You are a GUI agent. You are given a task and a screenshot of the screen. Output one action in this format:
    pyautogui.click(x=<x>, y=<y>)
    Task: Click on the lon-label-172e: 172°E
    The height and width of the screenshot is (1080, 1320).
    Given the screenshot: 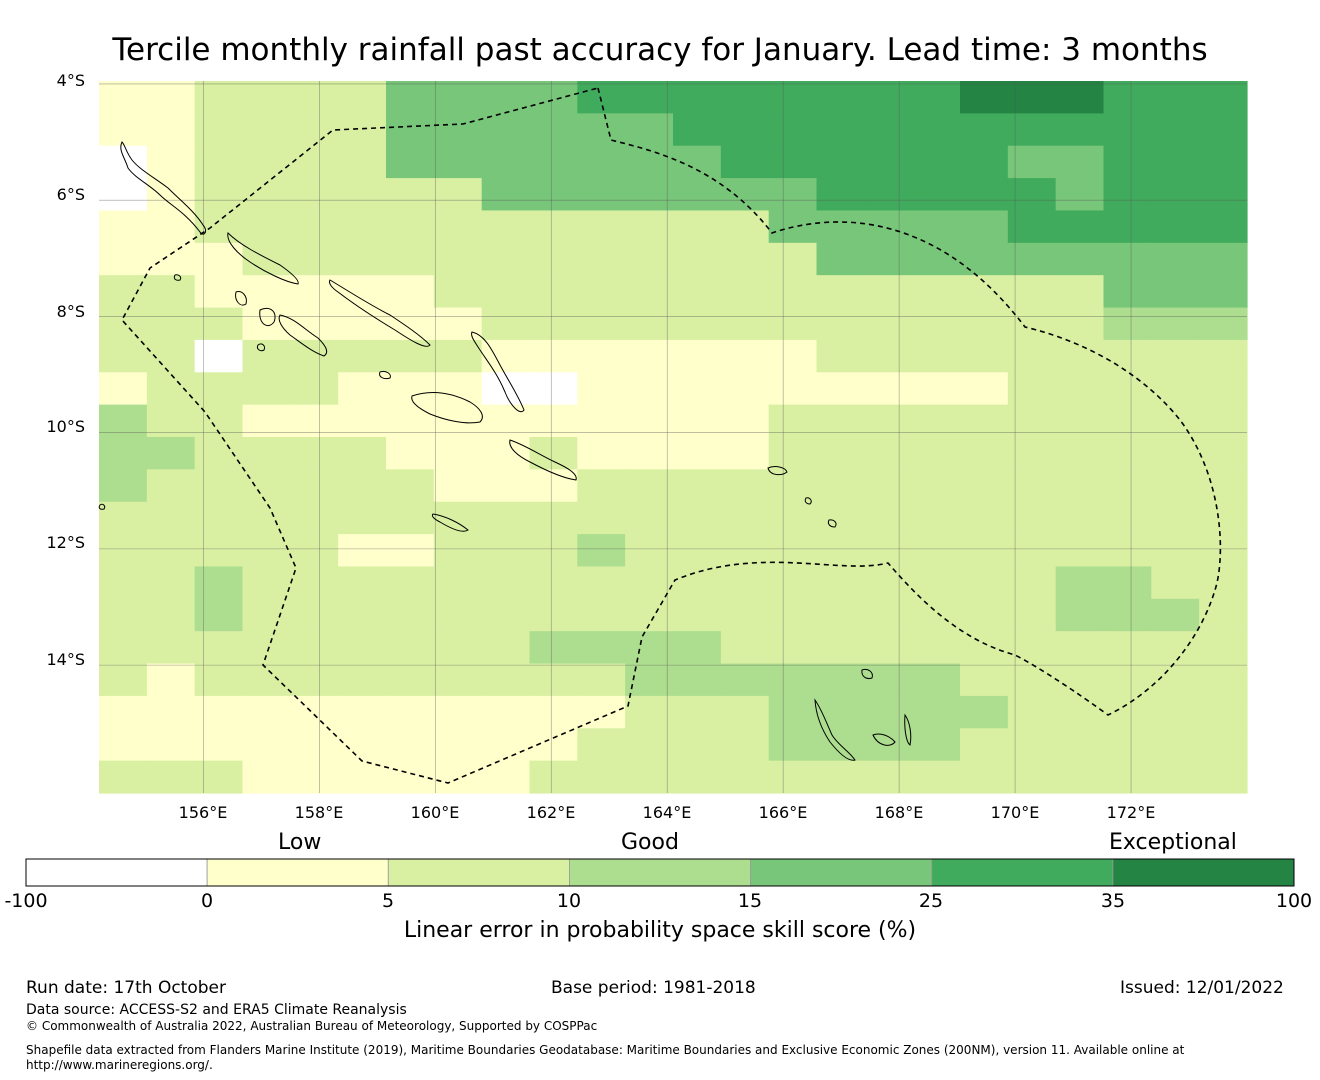 What is the action you would take?
    pyautogui.click(x=1131, y=812)
    